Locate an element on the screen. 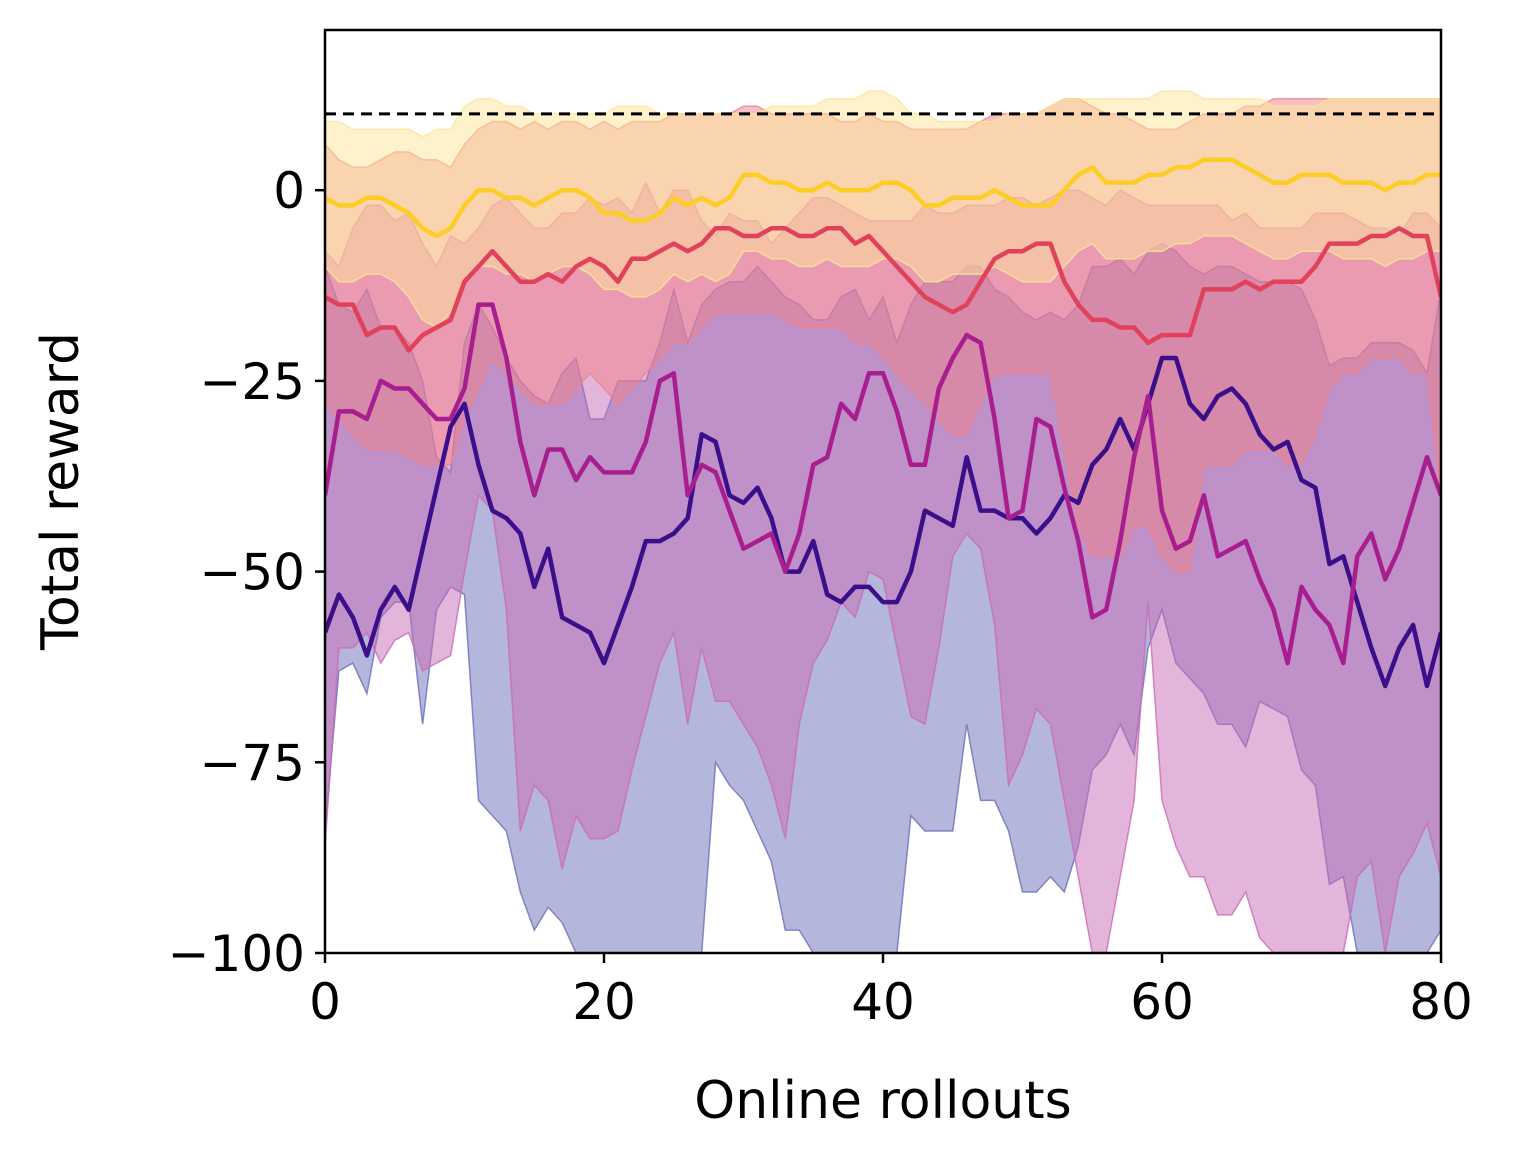  x-axis: 0 20 40 60 80 is located at coordinates (891, 992).